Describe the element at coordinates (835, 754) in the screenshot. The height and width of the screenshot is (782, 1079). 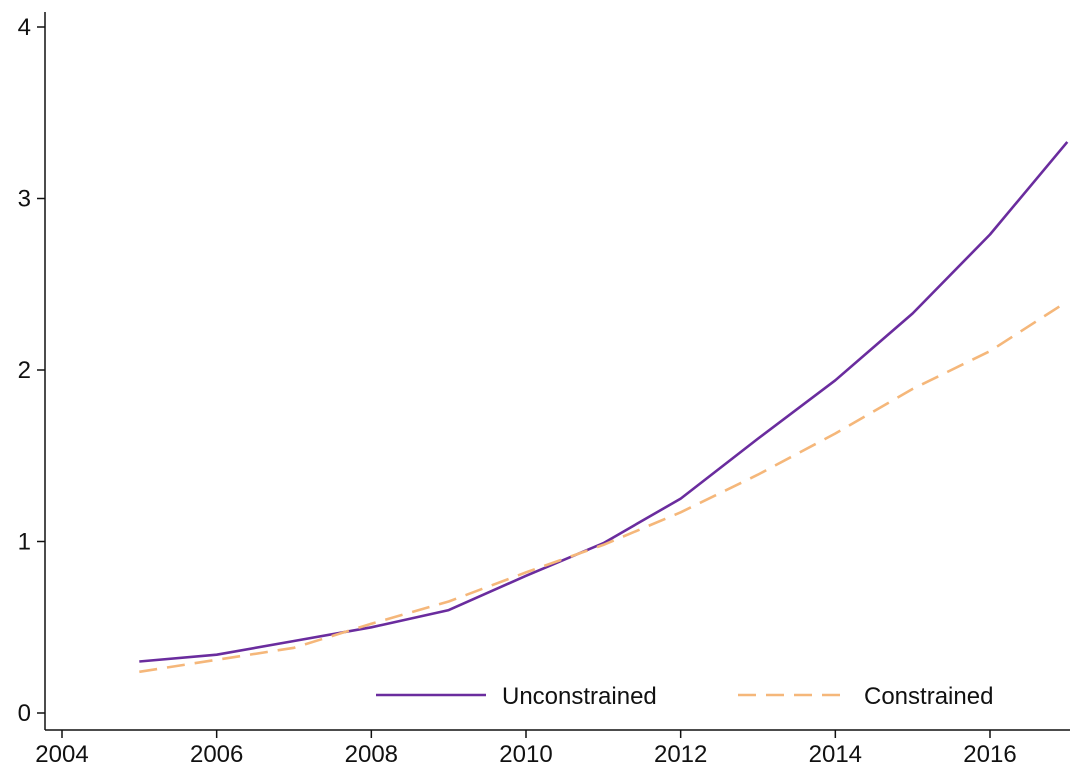
I see `x-tick-label: 2014` at that location.